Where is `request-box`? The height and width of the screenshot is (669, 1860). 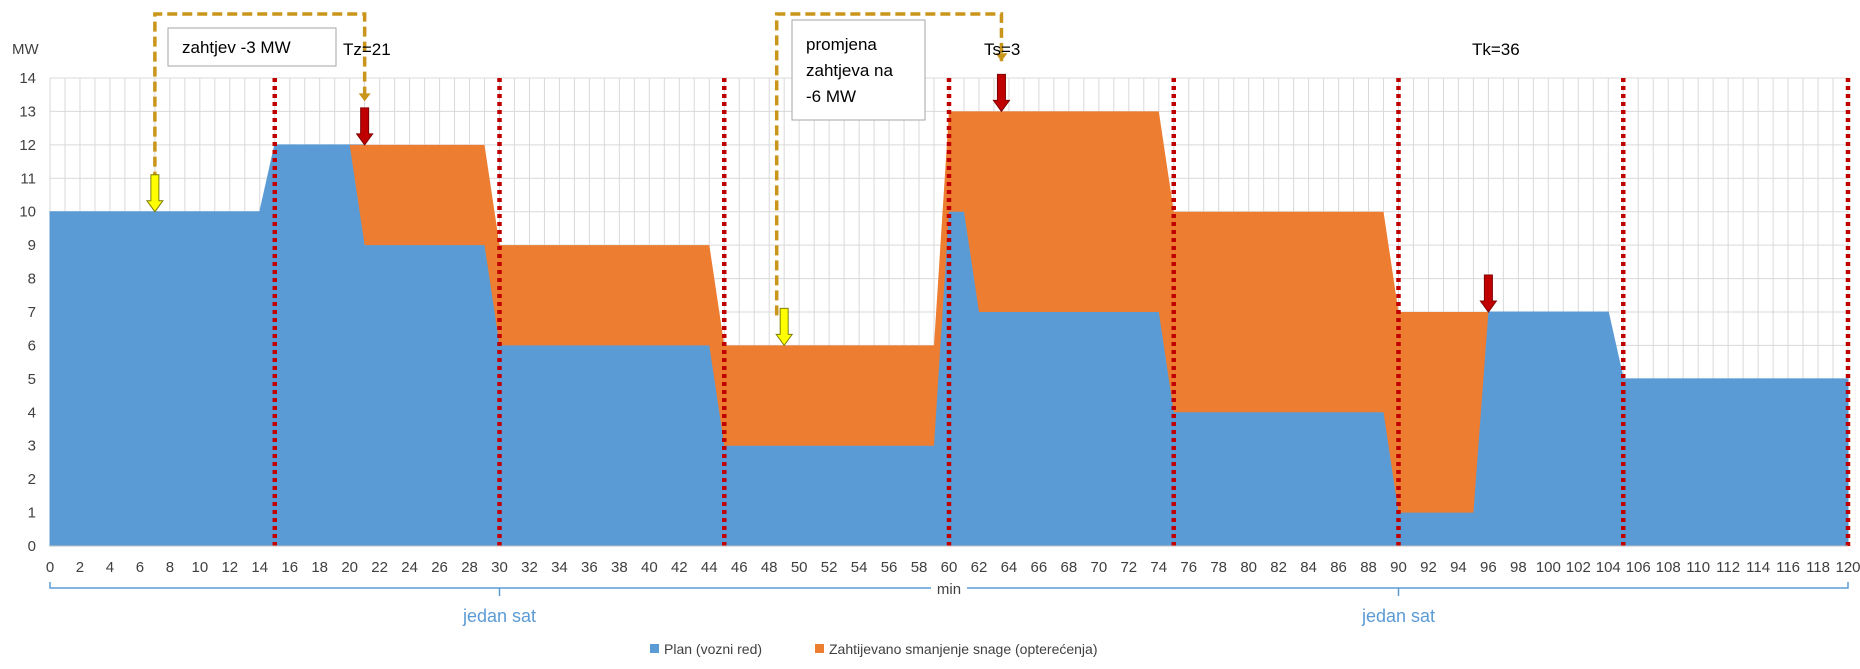 request-box is located at coordinates (252, 47).